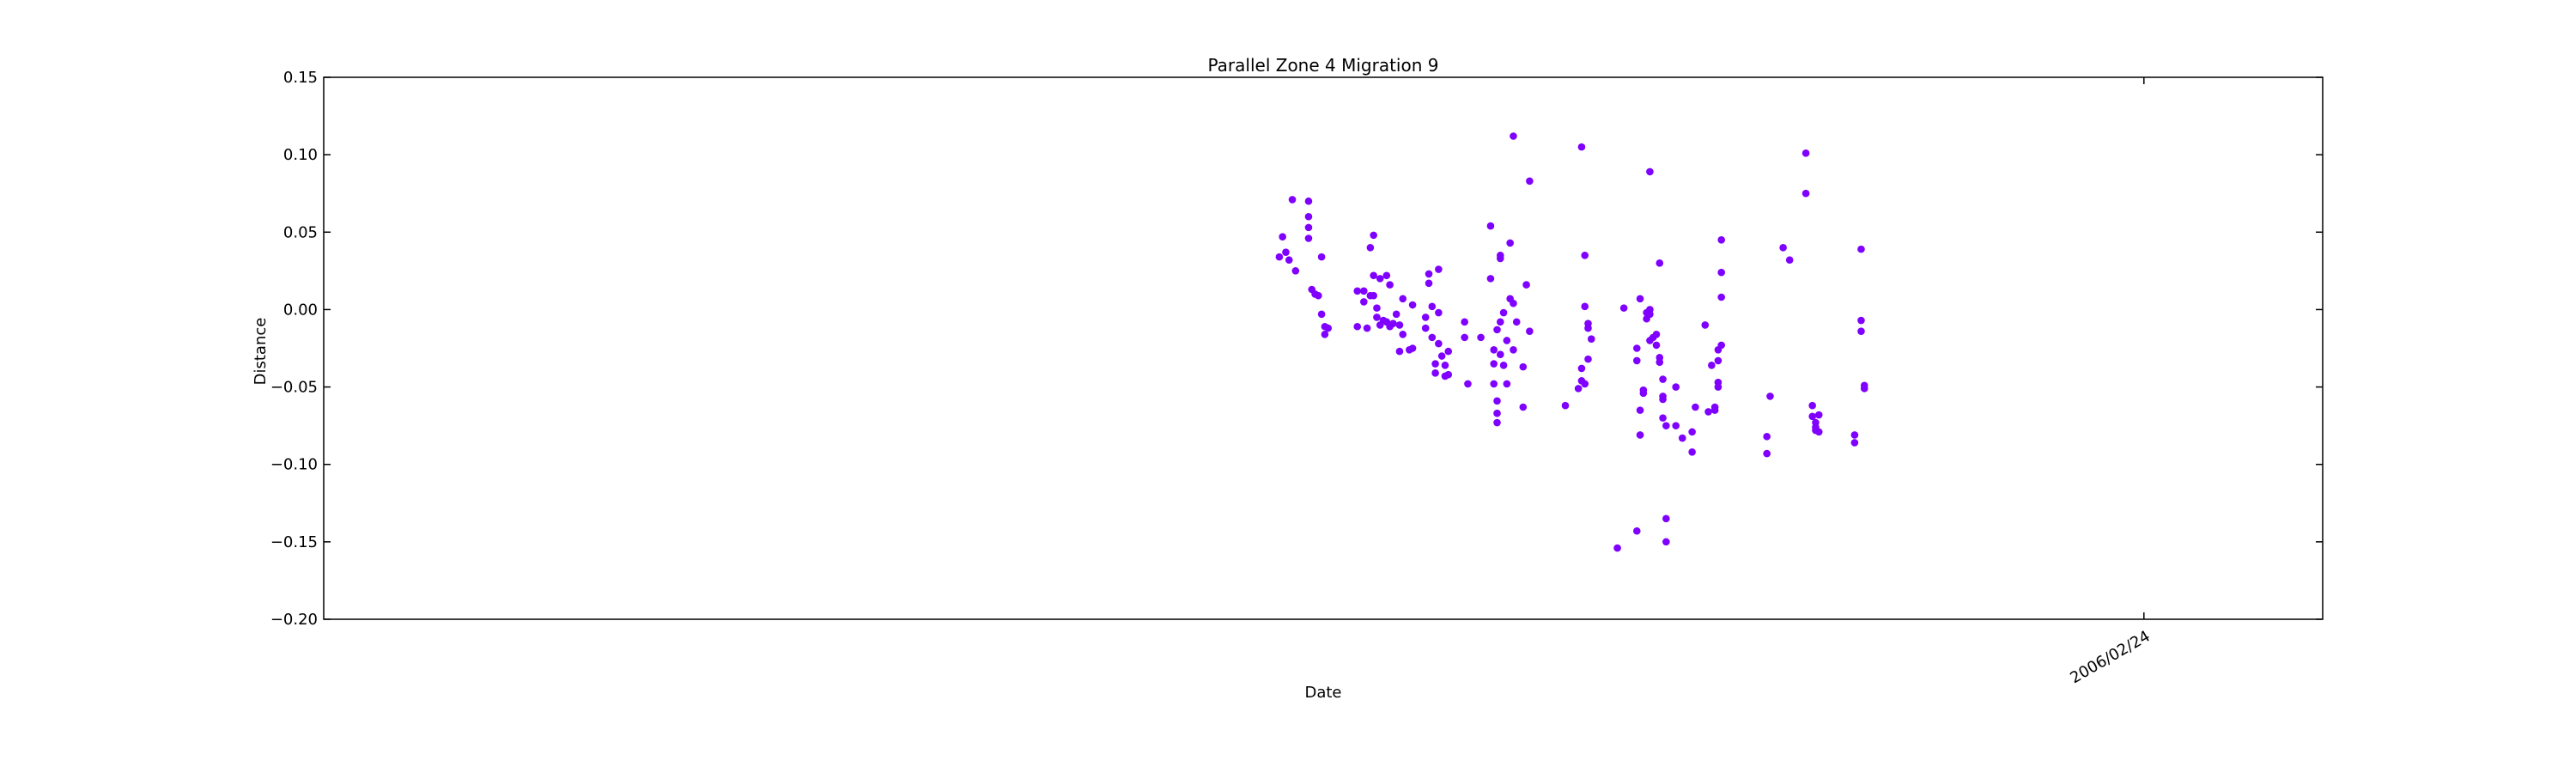 The height and width of the screenshot is (773, 2576). I want to click on y-axis-label: Distance, so click(261, 352).